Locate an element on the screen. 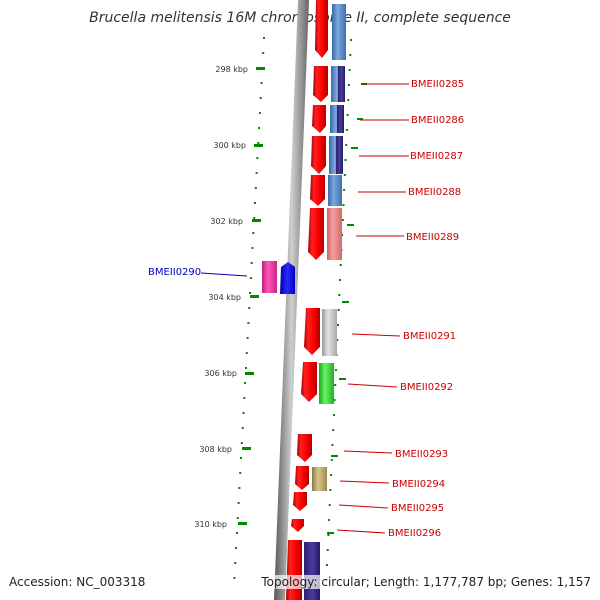 The image size is (600, 600). gene-label-bmeii0287: BMEII0287 is located at coordinates (436, 156).